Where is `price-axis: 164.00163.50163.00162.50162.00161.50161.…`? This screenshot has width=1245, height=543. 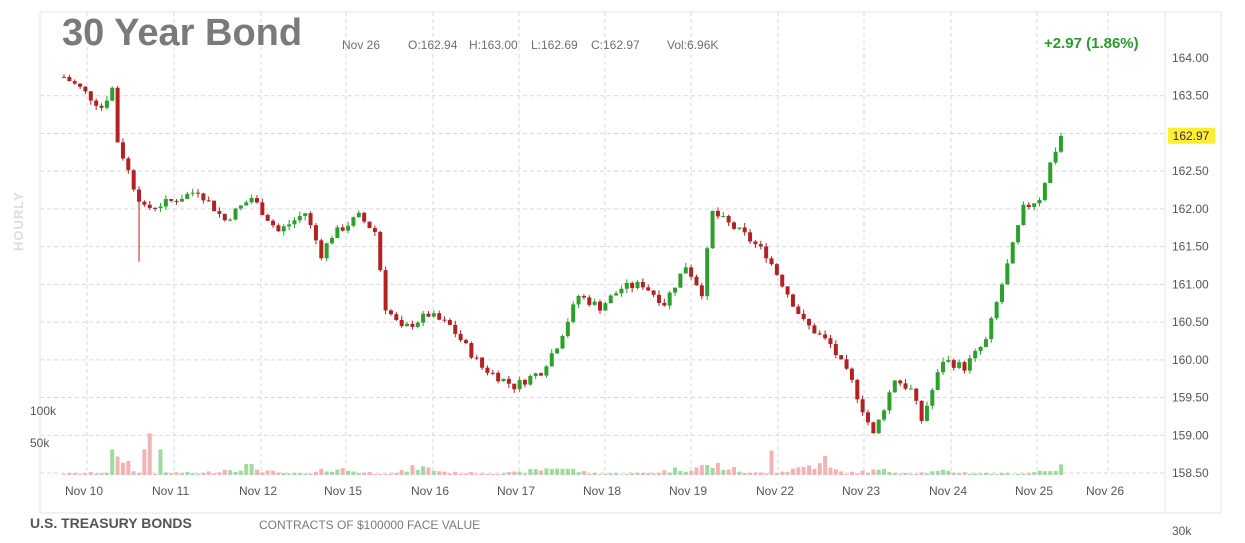 price-axis: 164.00163.50163.00162.50162.00161.50161.… is located at coordinates (1190, 265).